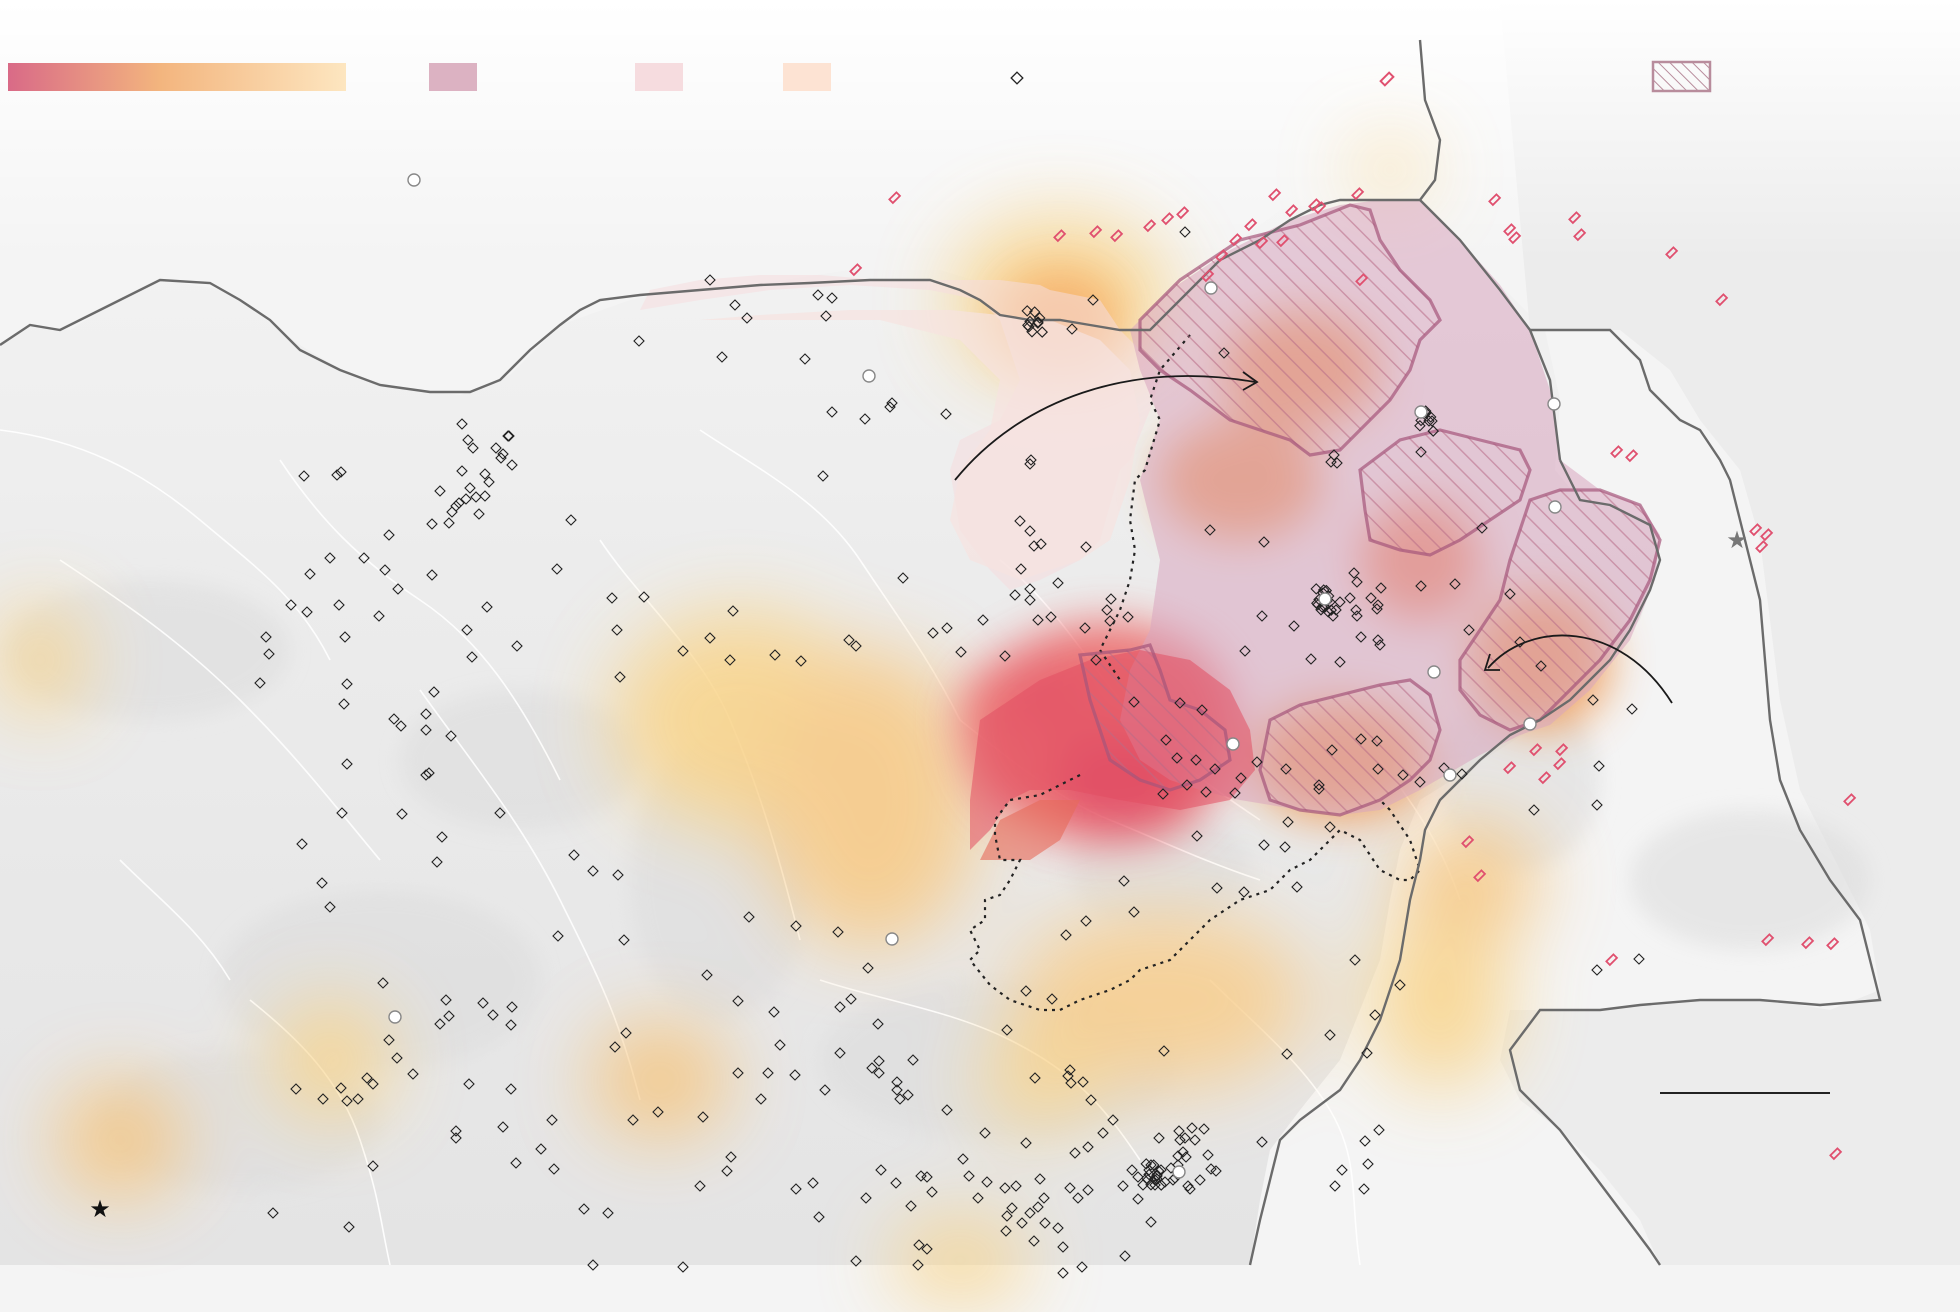 The width and height of the screenshot is (1960, 1312). What do you see at coordinates (1580, 669) in the screenshot?
I see `arrow-west` at bounding box center [1580, 669].